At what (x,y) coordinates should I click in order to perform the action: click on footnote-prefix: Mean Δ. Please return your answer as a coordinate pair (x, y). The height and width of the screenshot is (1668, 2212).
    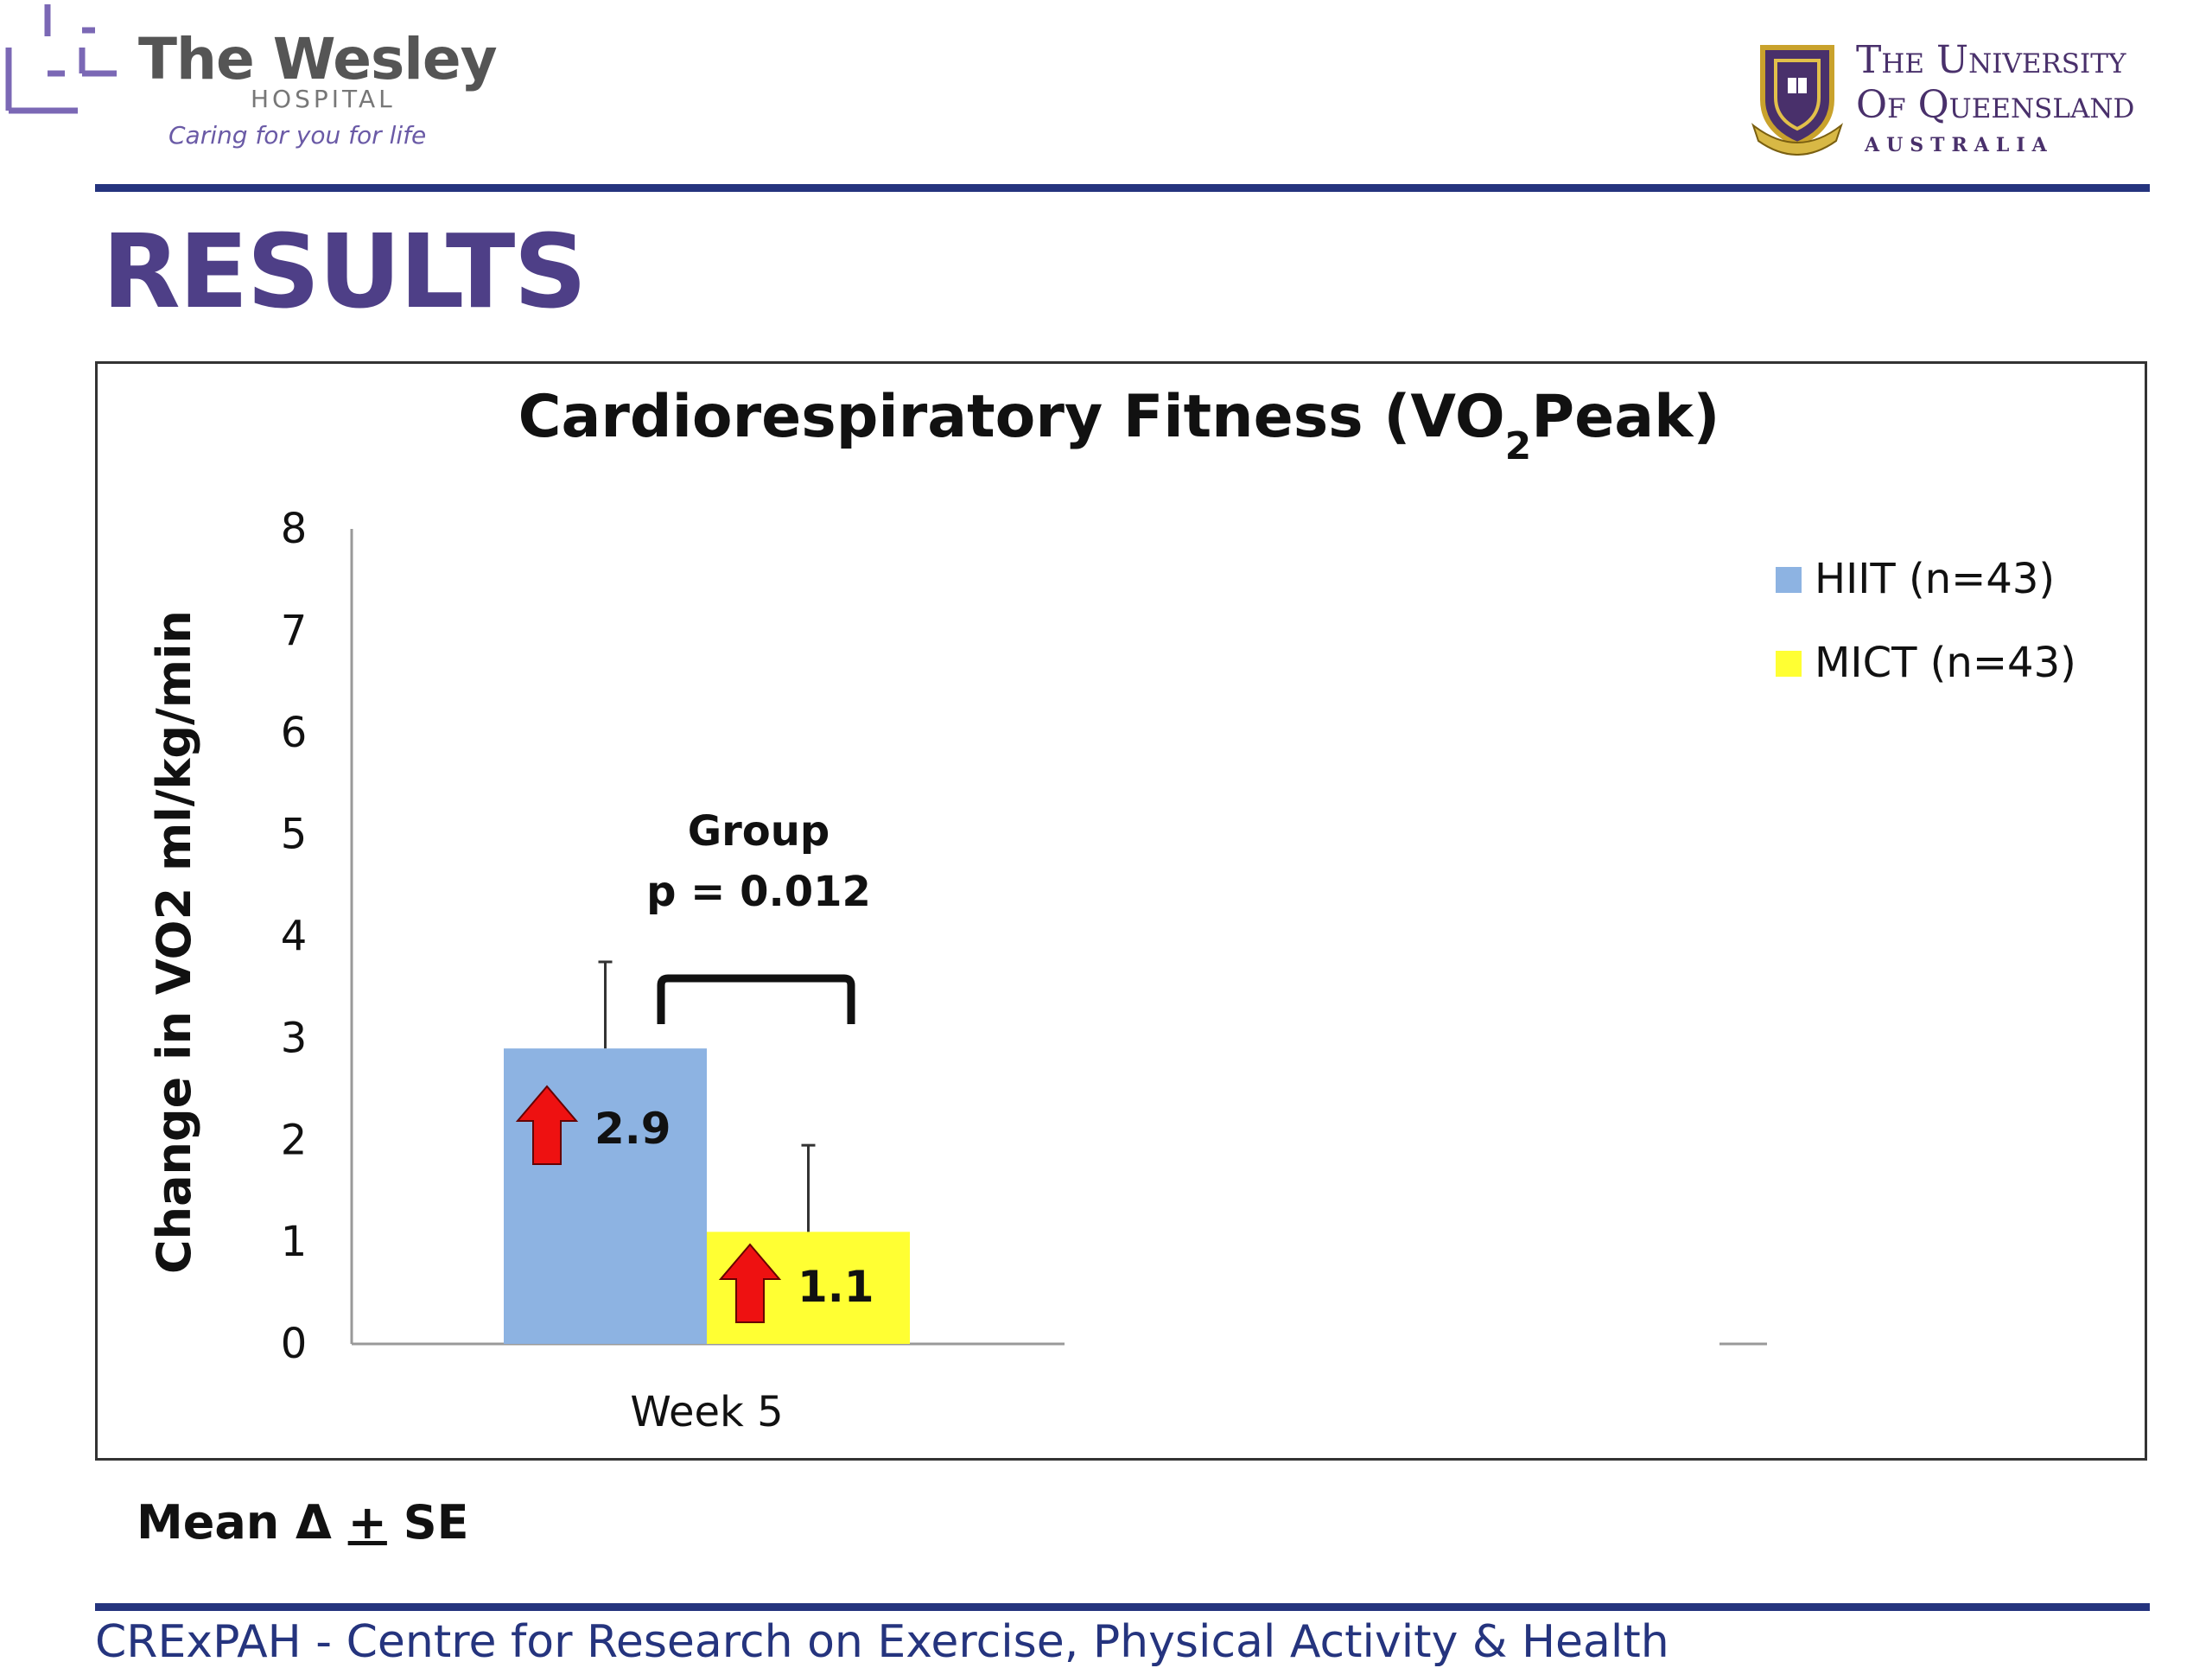
    Looking at the image, I should click on (242, 1522).